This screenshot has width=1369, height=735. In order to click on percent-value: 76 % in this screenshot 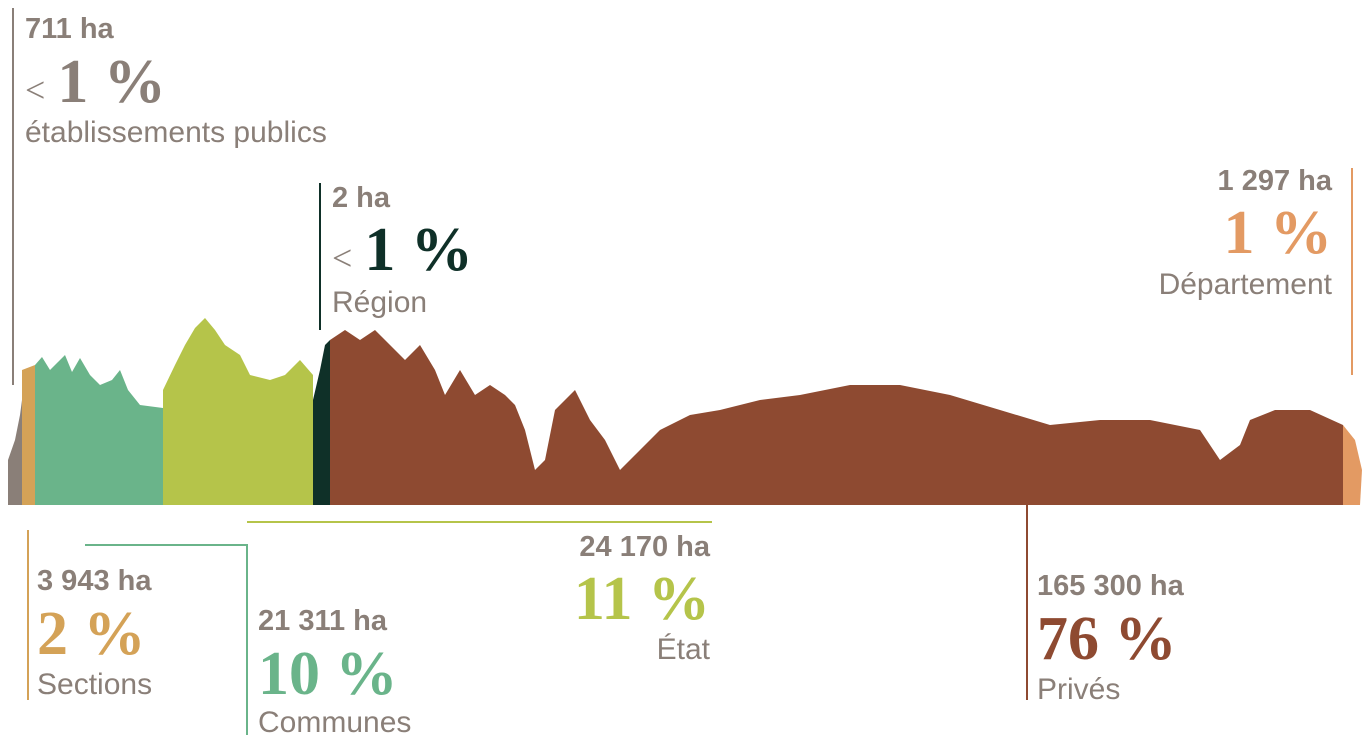, I will do `click(1107, 639)`.